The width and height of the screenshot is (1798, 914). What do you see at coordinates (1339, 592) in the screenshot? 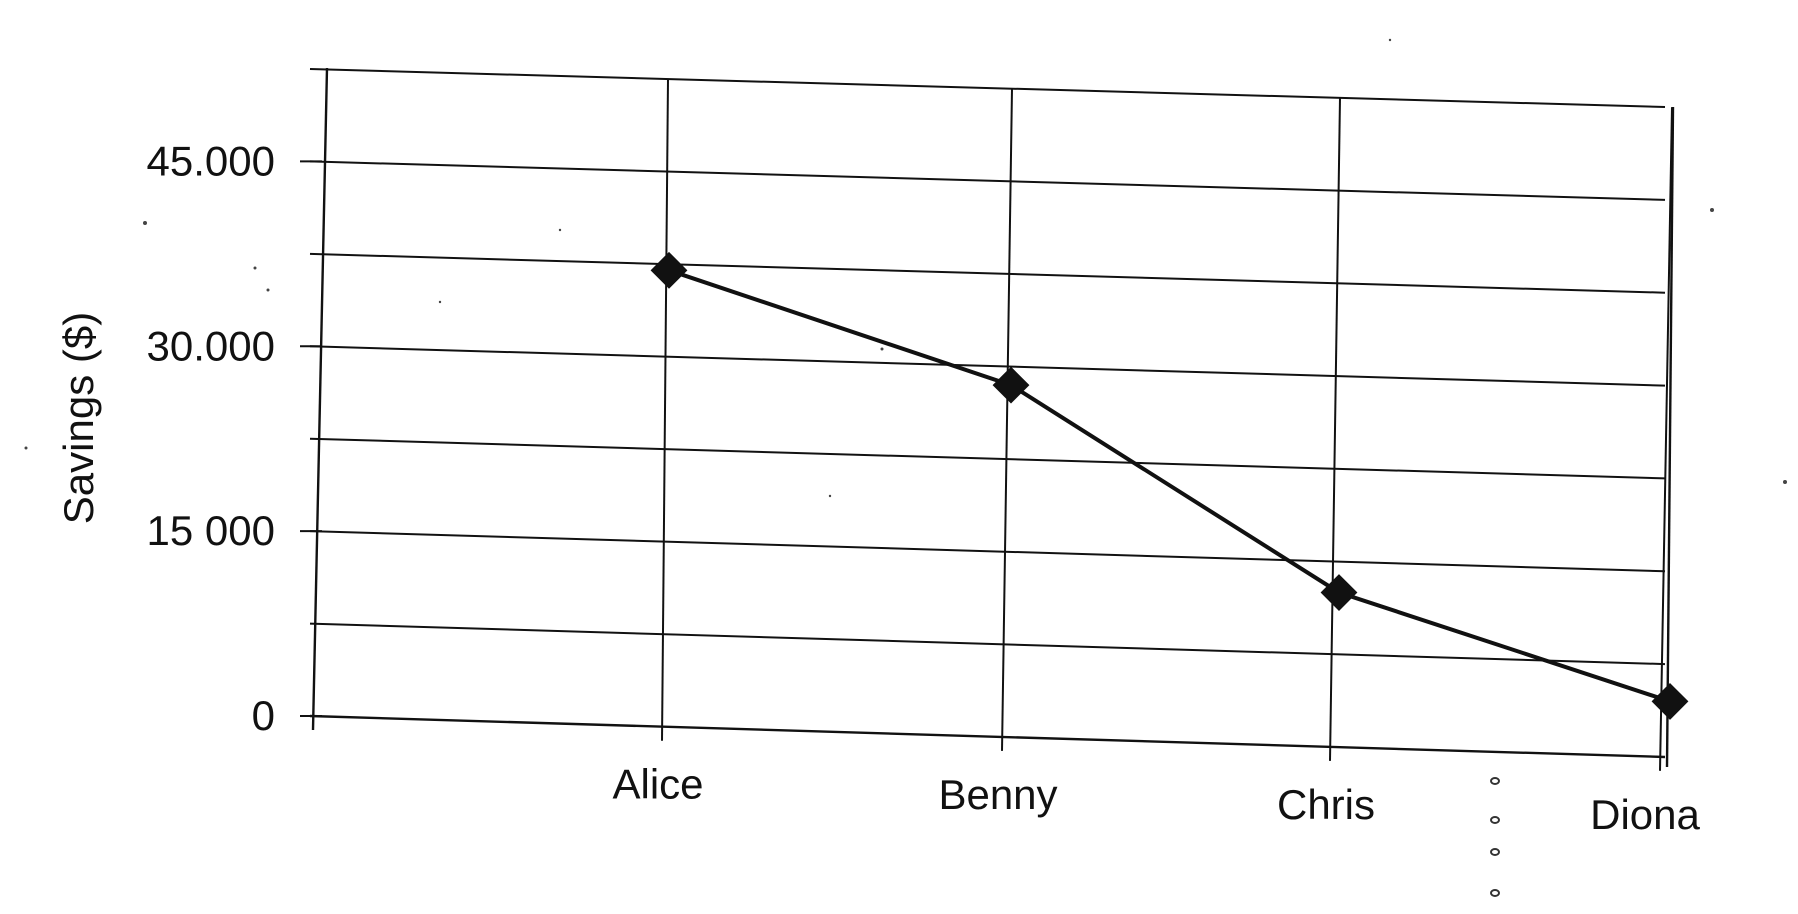
I see `data-point-chris` at bounding box center [1339, 592].